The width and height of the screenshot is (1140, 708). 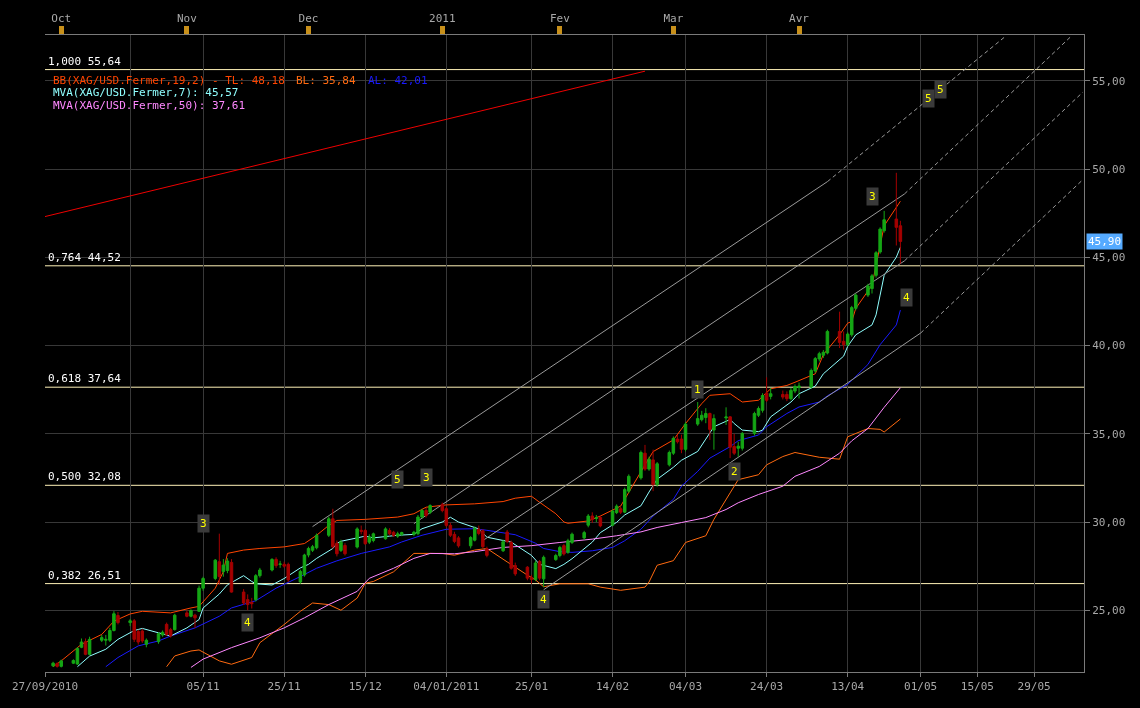 What do you see at coordinates (1109, 169) in the screenshot?
I see `y-tick-label: 50,00` at bounding box center [1109, 169].